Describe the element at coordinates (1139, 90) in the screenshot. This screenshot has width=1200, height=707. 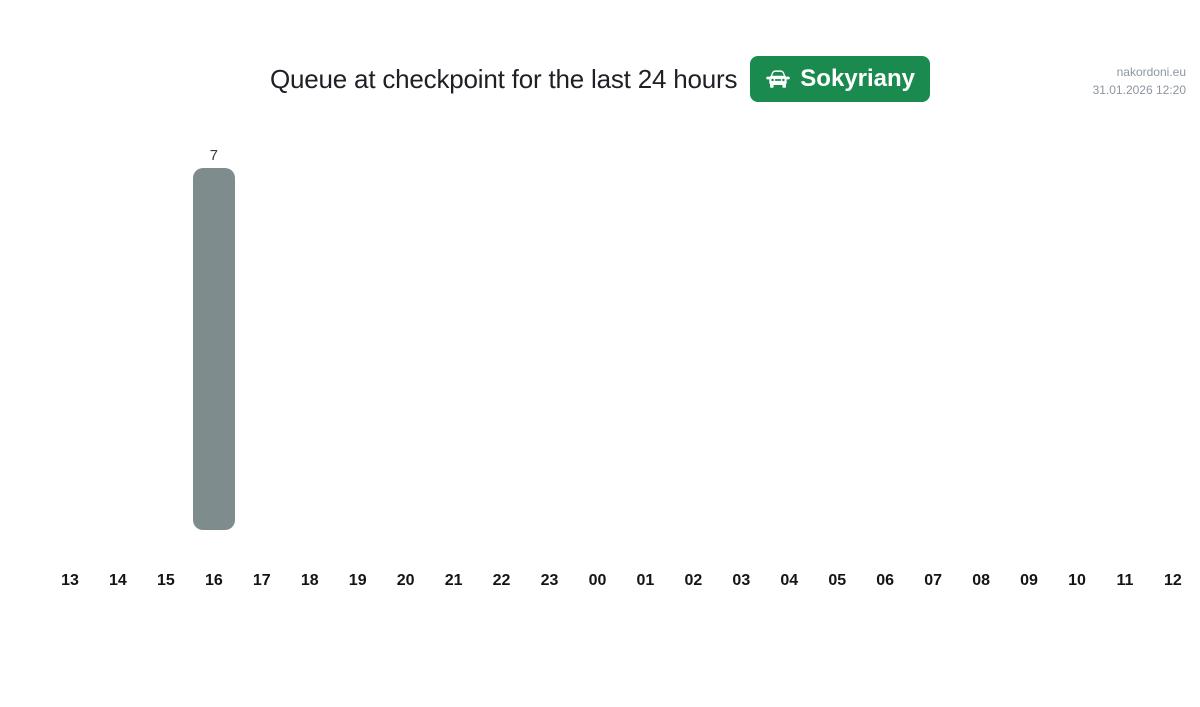
I see `watermark-timestamp: 31.01.2026 12:20` at that location.